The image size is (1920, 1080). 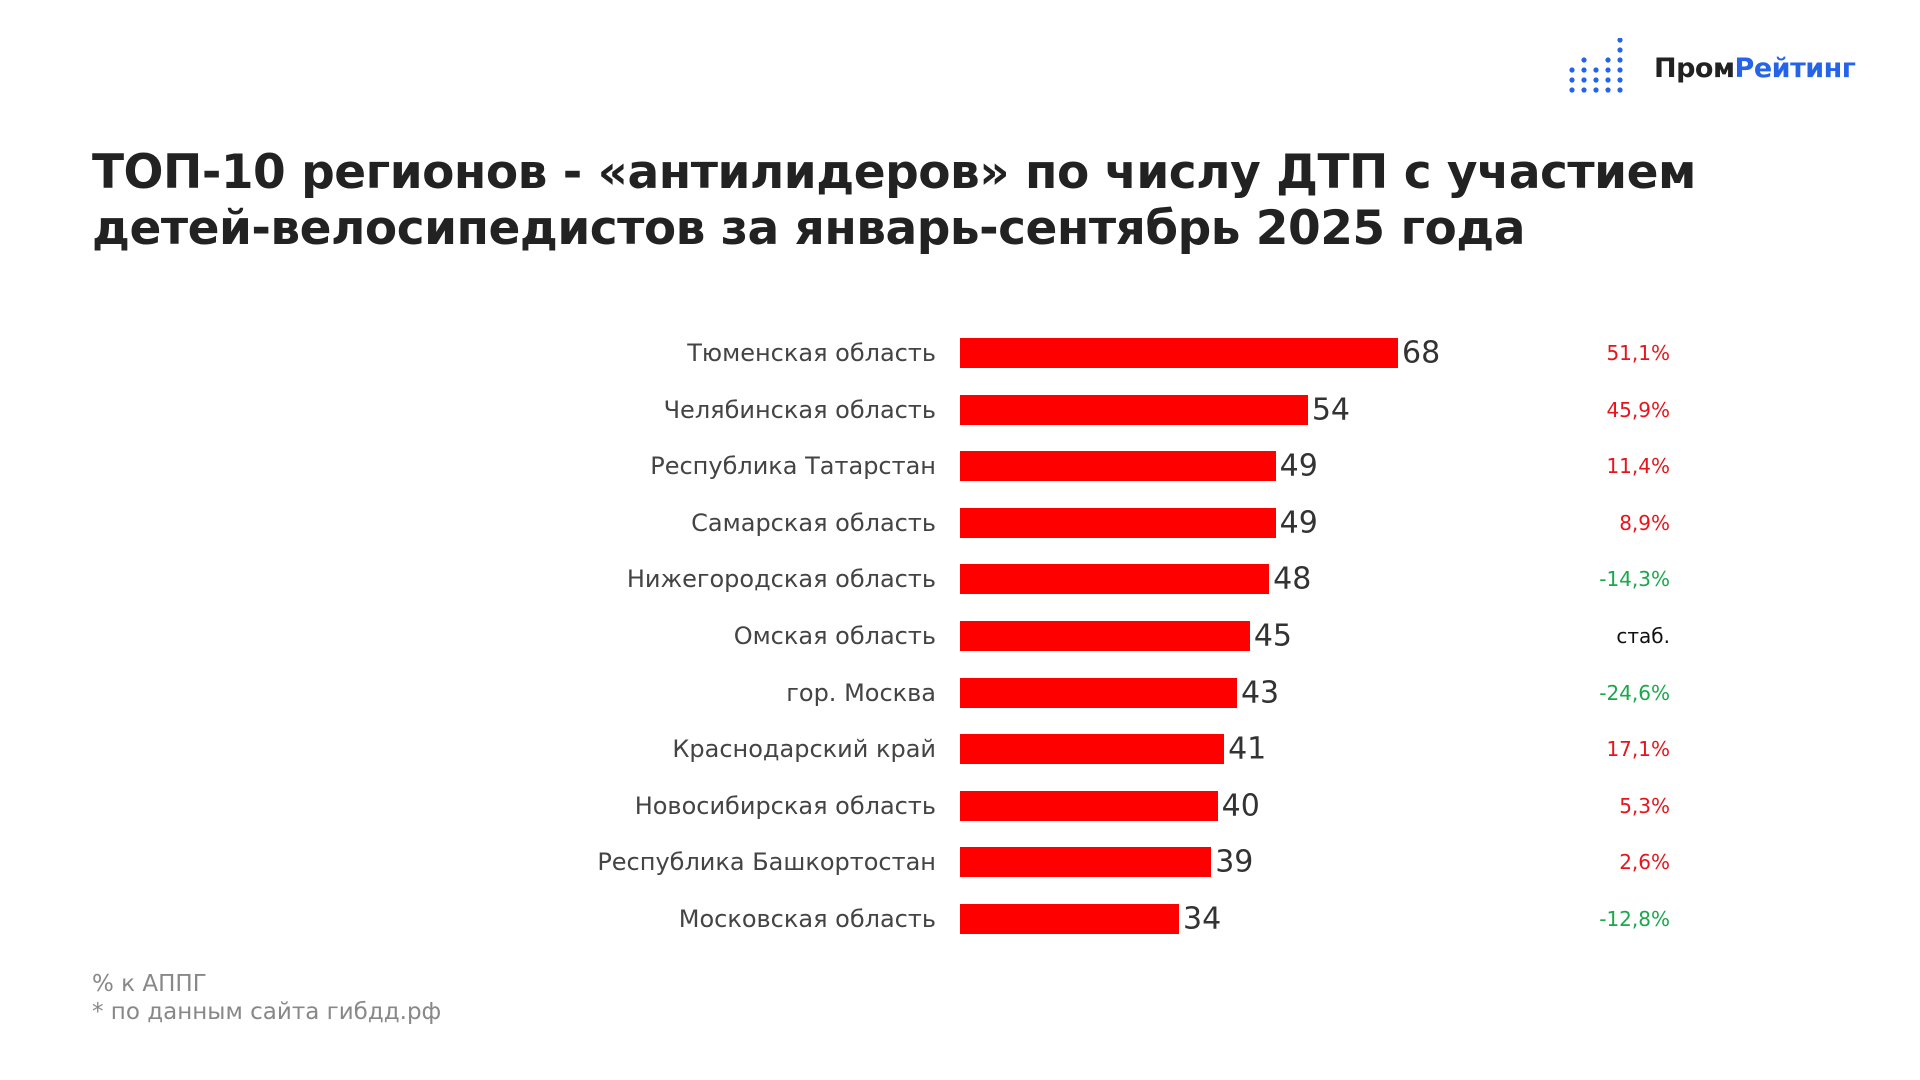 I want to click on change-label: 45,9%, so click(x=1638, y=409).